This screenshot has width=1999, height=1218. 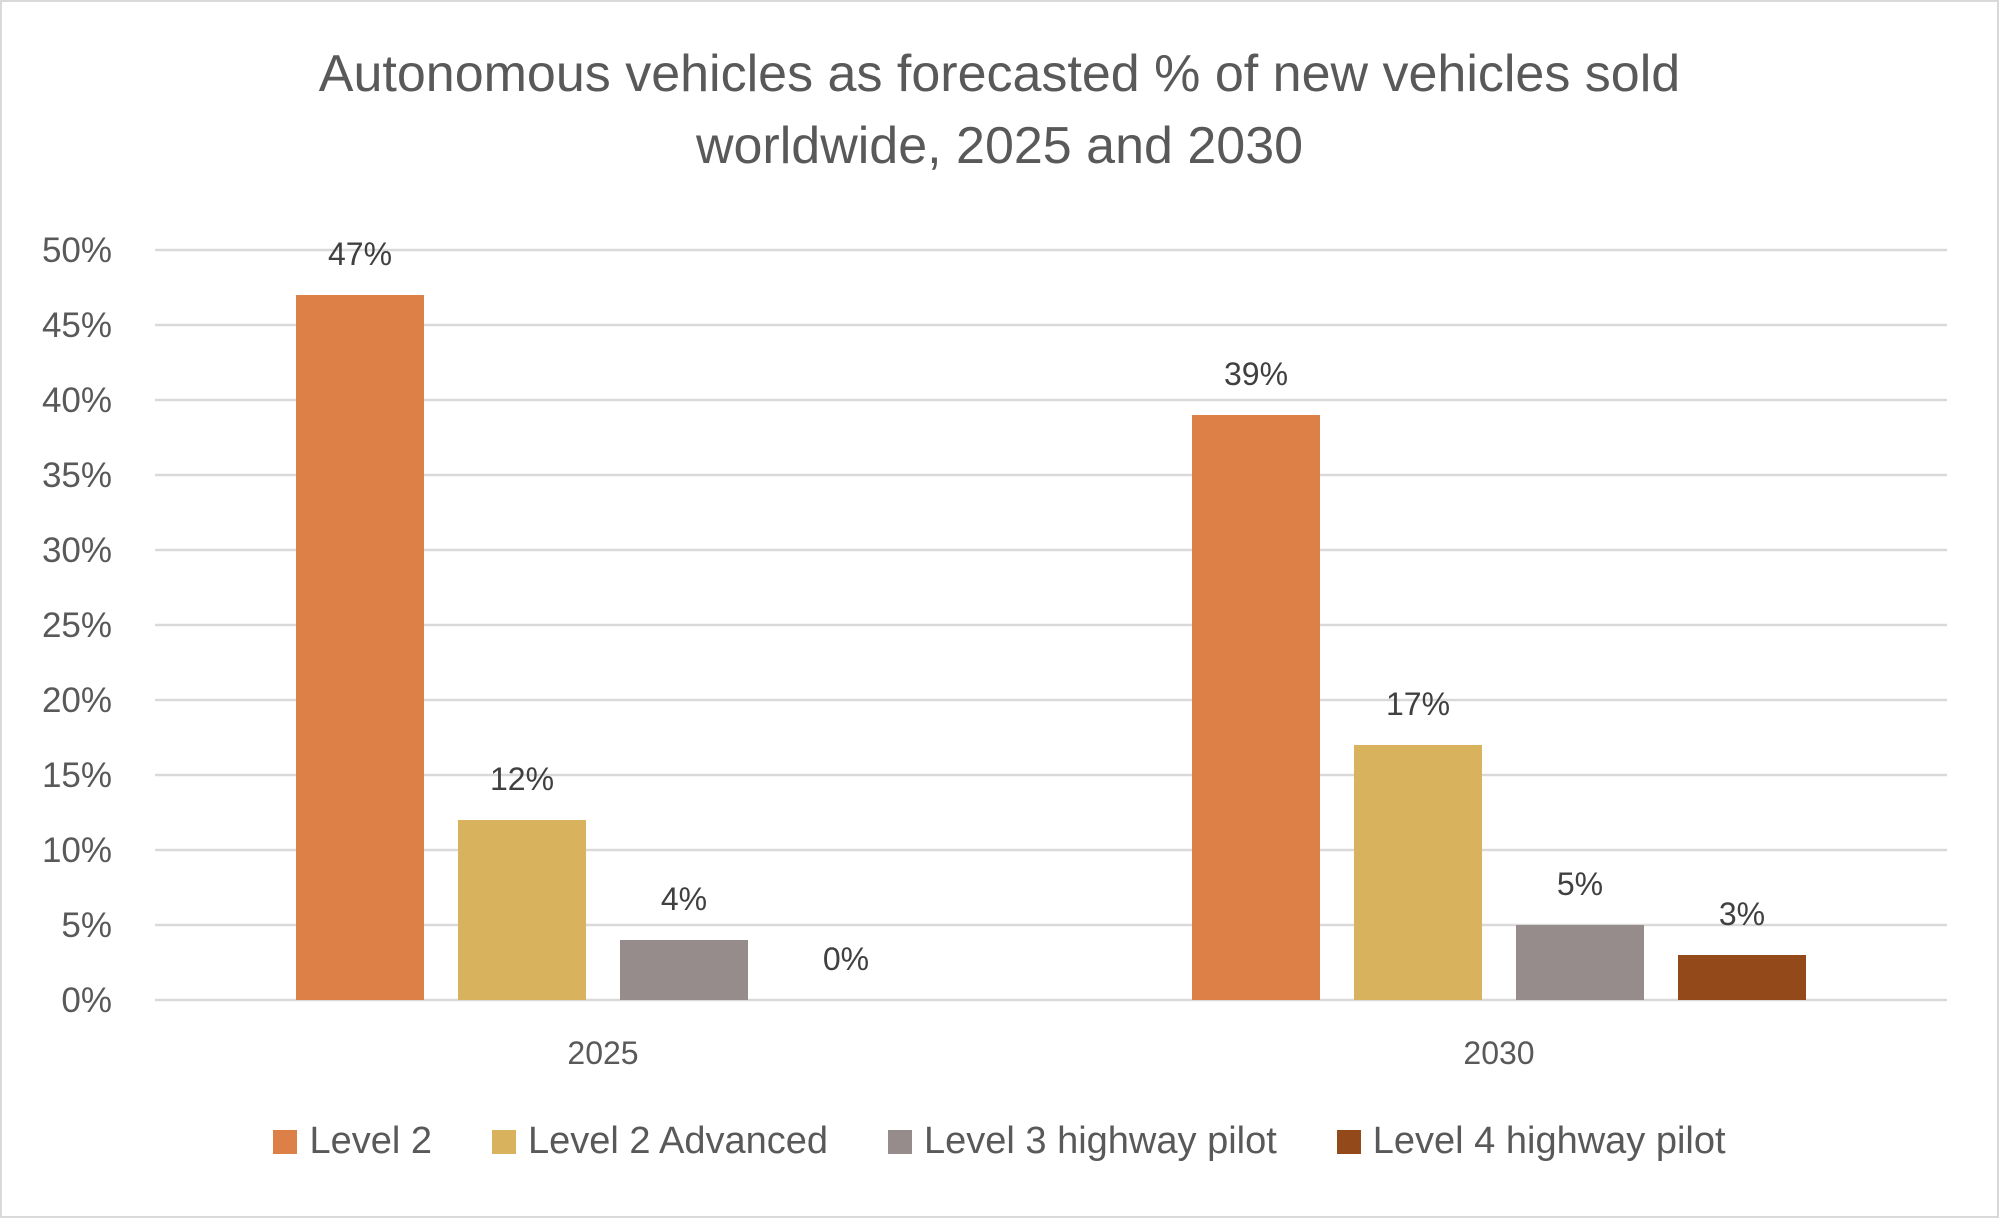 What do you see at coordinates (77, 625) in the screenshot?
I see `y-tick-label: 25%` at bounding box center [77, 625].